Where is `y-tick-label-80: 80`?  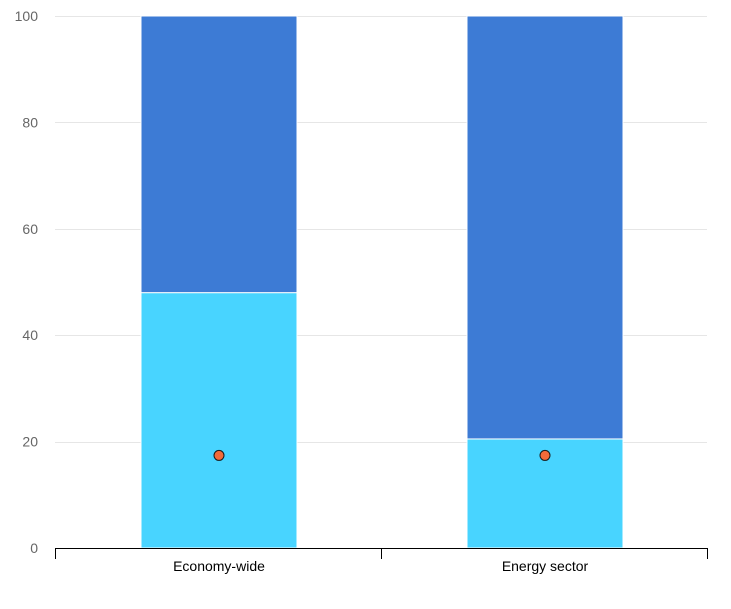
y-tick-label-80: 80 is located at coordinates (30, 122).